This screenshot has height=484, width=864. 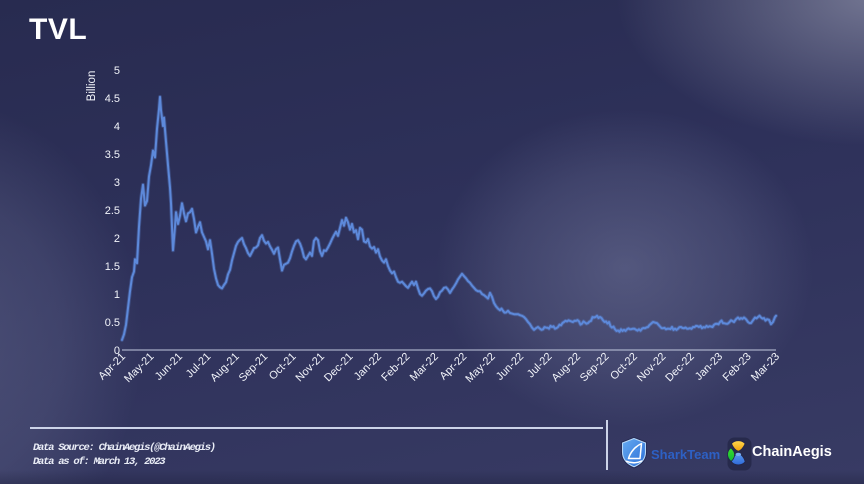 I want to click on svg-text: 2.5, so click(x=112, y=211).